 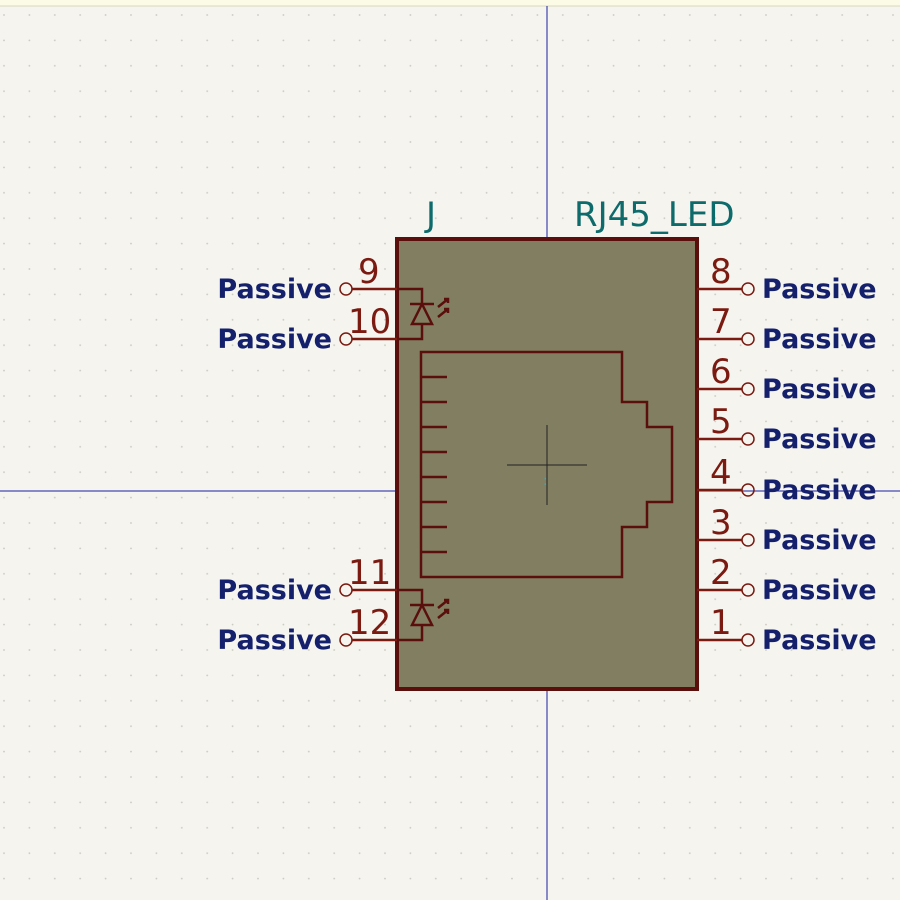 I want to click on pin-number: 4, so click(x=721, y=473).